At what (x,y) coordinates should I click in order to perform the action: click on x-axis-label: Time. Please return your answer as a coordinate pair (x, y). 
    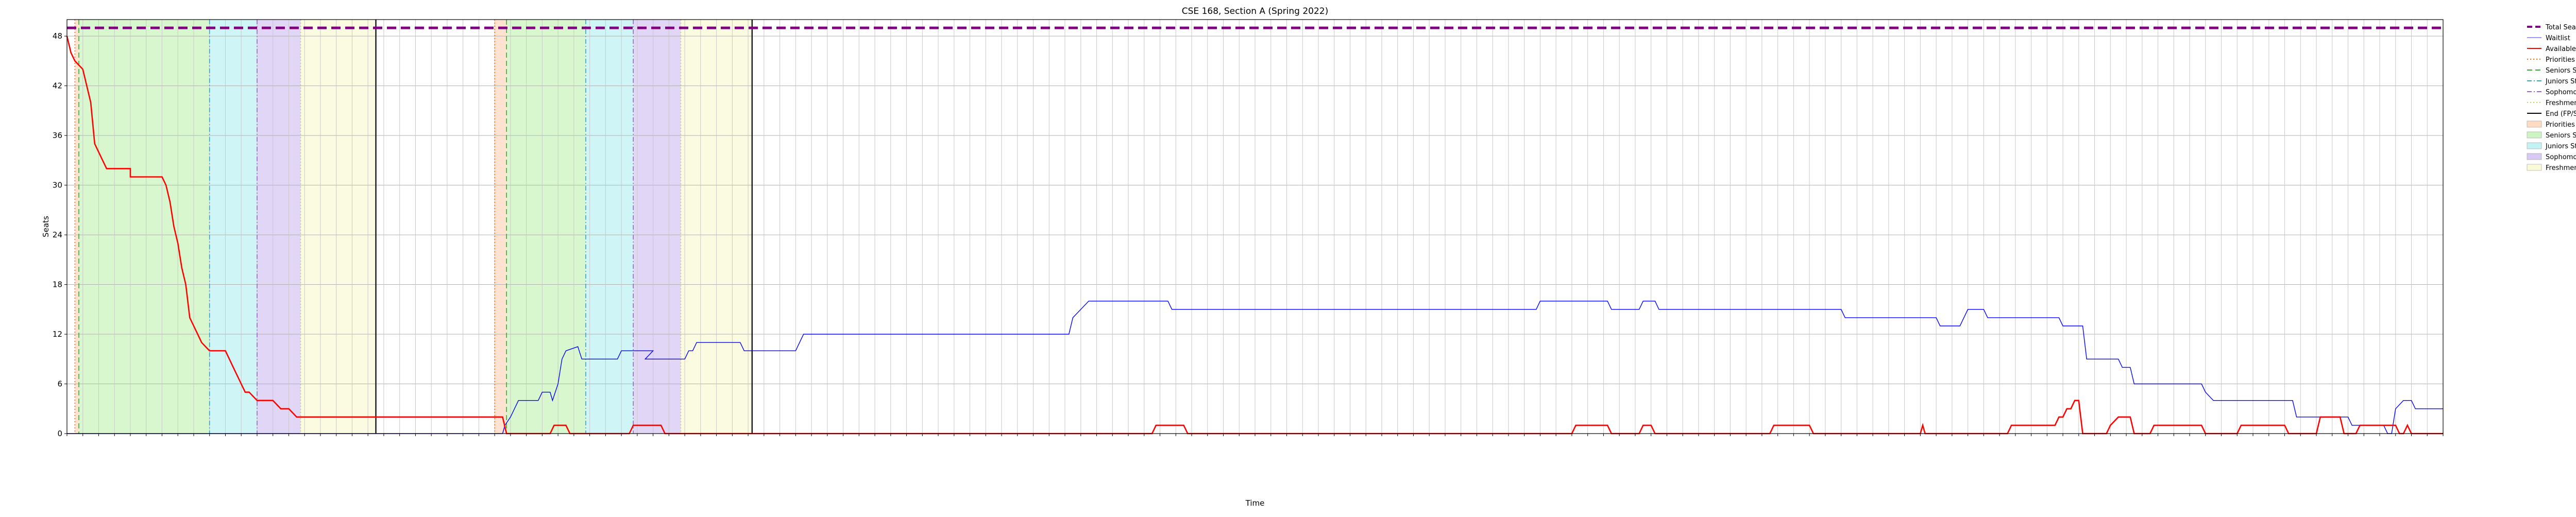
    Looking at the image, I should click on (1255, 503).